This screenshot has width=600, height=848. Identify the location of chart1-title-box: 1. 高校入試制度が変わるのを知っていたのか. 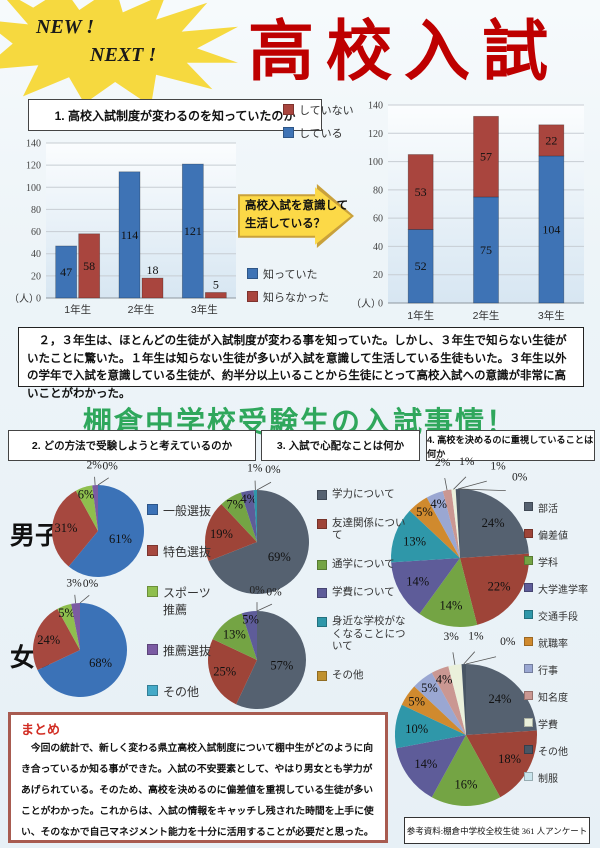
(175, 115).